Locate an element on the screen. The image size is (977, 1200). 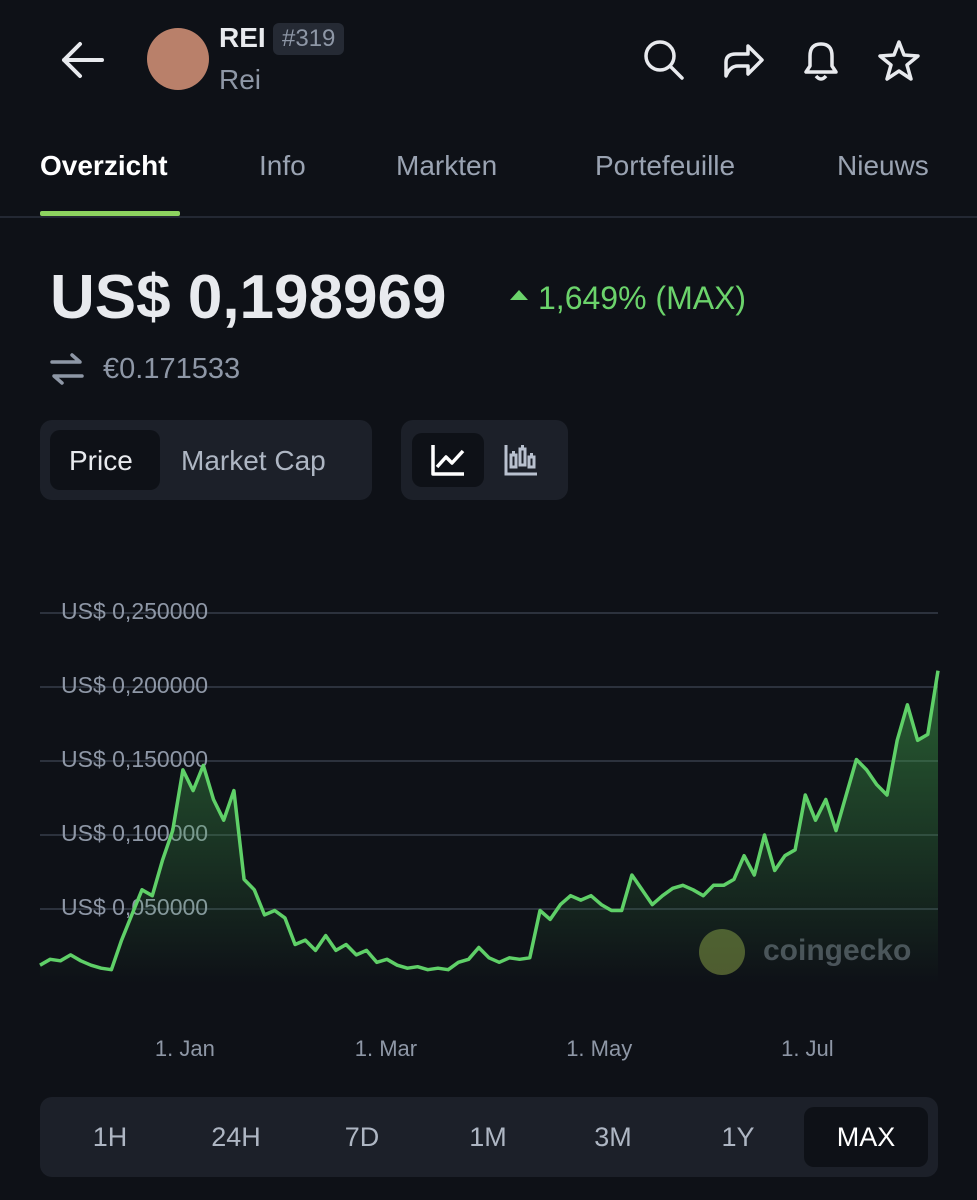
coin-rank: #319 is located at coordinates (309, 39).